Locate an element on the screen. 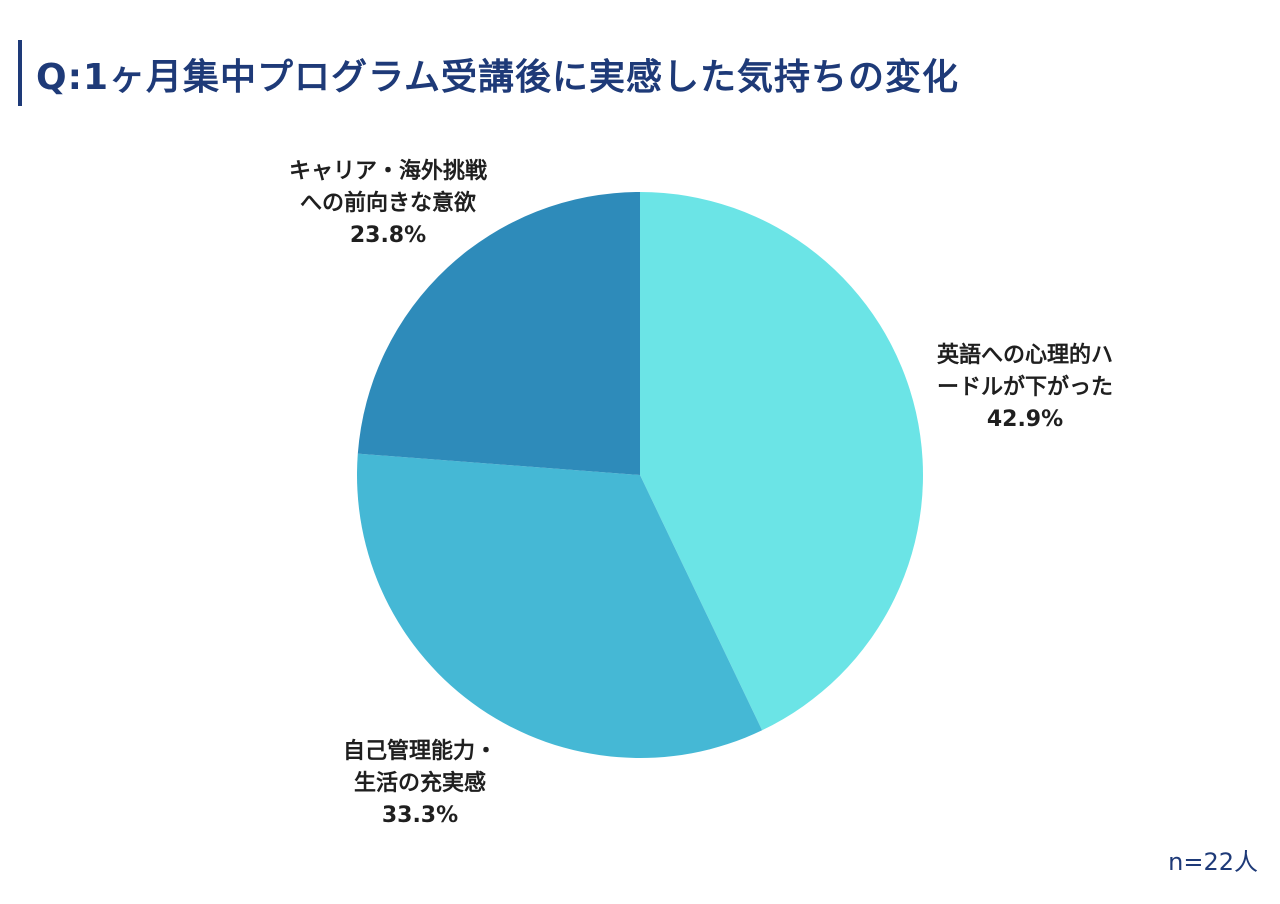 The width and height of the screenshot is (1280, 904). slice-label-line: 生活の充実感 is located at coordinates (419, 783).